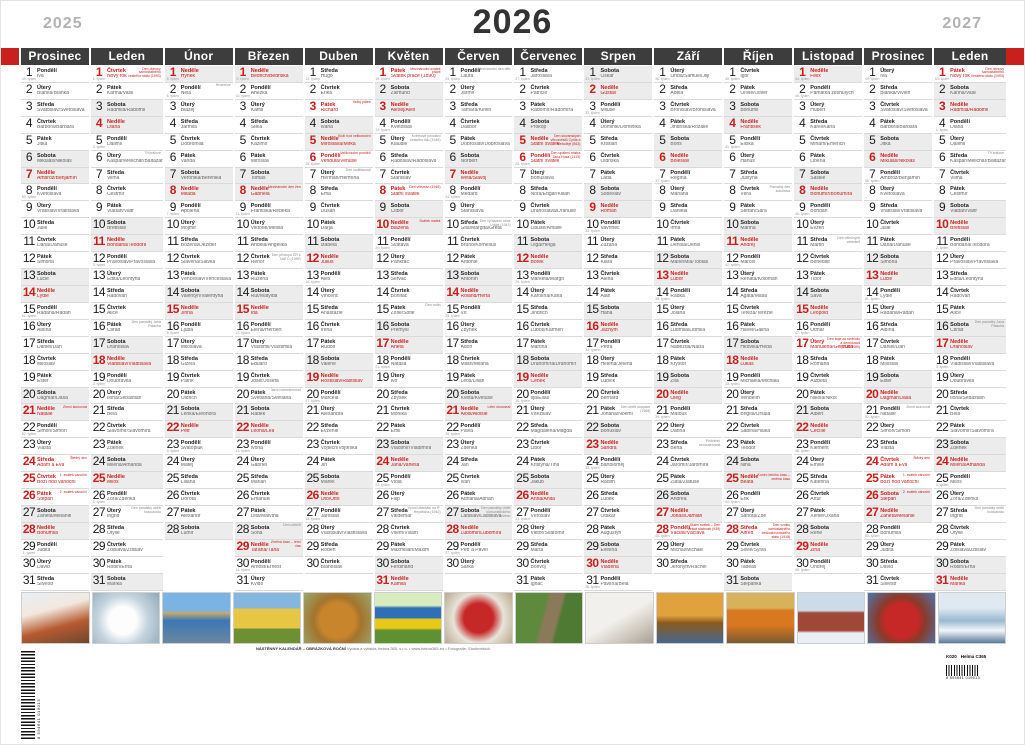  I want to click on nameday-label: Blažena, so click(399, 229).